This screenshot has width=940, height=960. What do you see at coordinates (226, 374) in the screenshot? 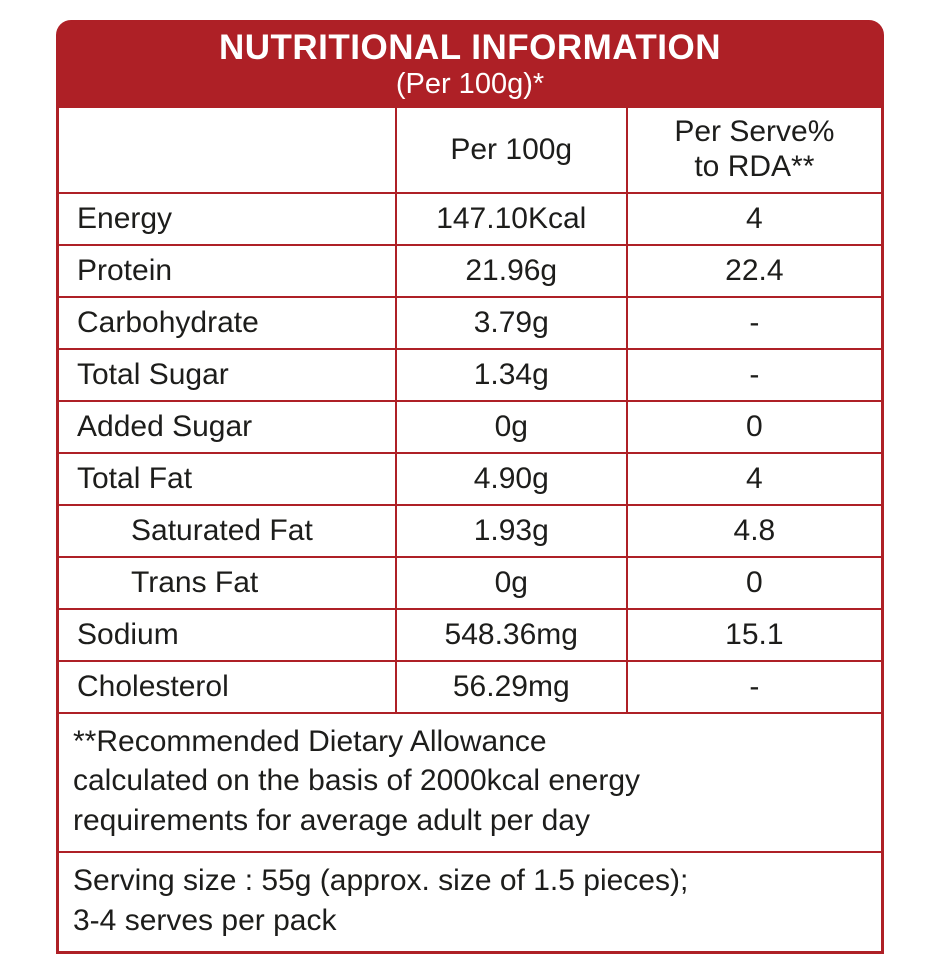
I see `nutrient-label: Total Sugar` at bounding box center [226, 374].